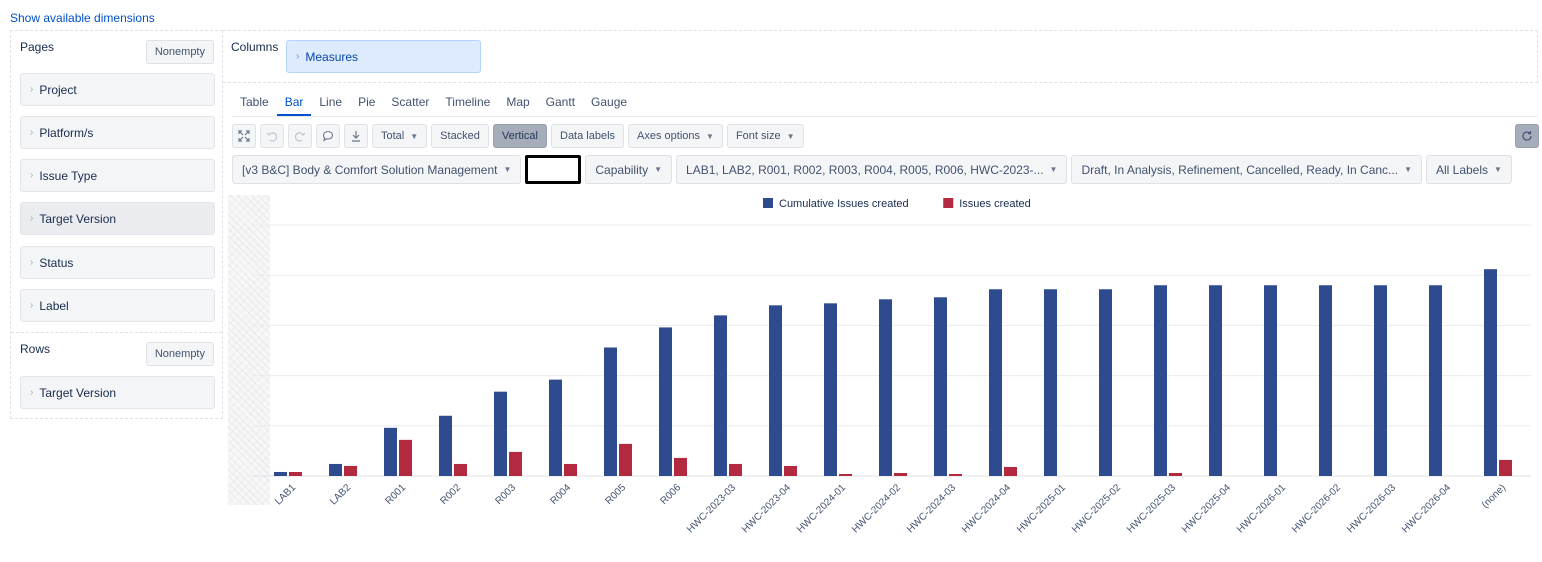 The width and height of the screenshot is (1542, 562). What do you see at coordinates (249, 350) in the screenshot?
I see `hidden-axis-area` at bounding box center [249, 350].